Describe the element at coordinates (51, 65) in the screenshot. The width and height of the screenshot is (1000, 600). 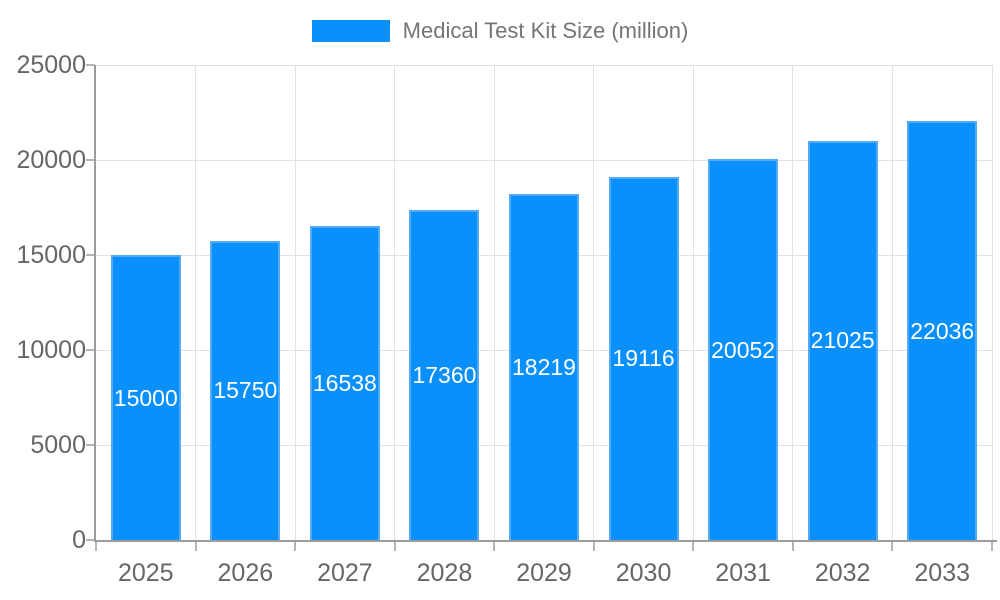
I see `y-tick-label: 25000` at that location.